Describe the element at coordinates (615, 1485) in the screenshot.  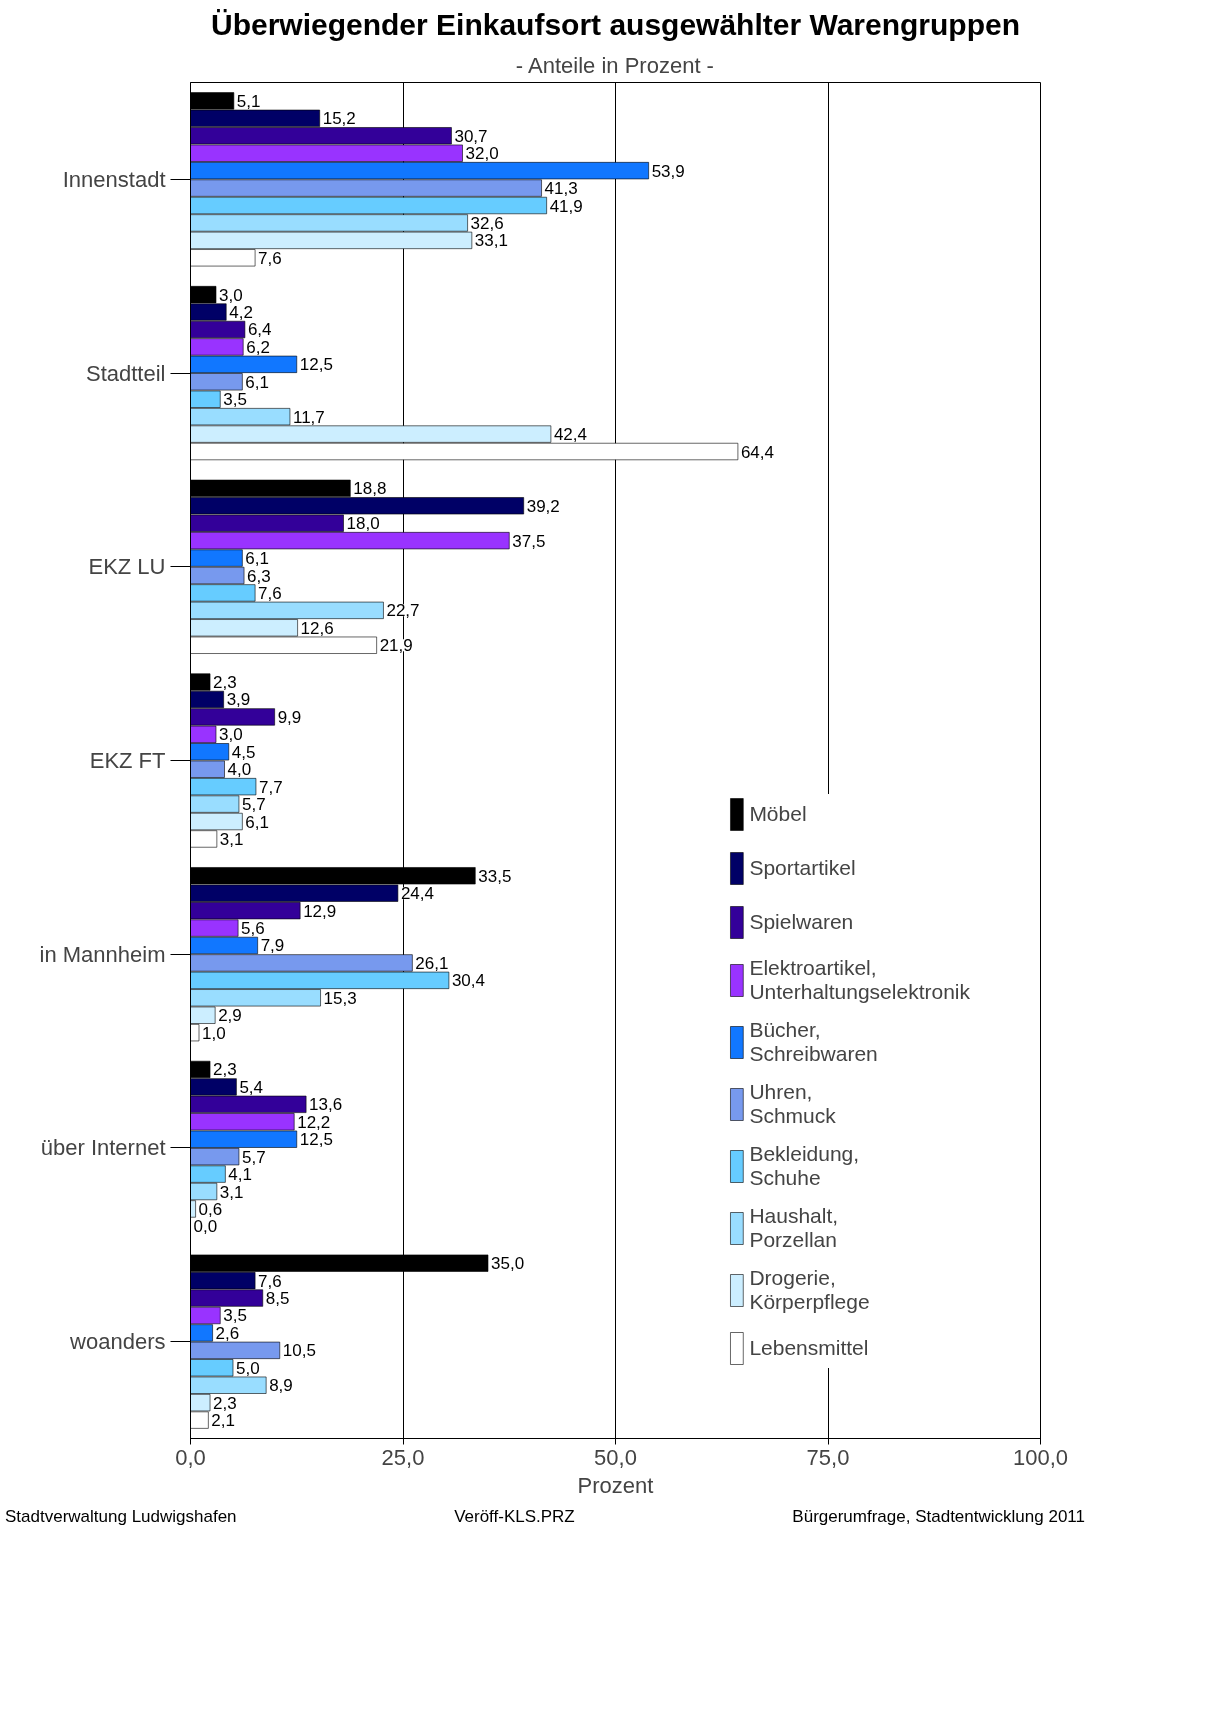
I see `x-axis-title: Prozent` at that location.